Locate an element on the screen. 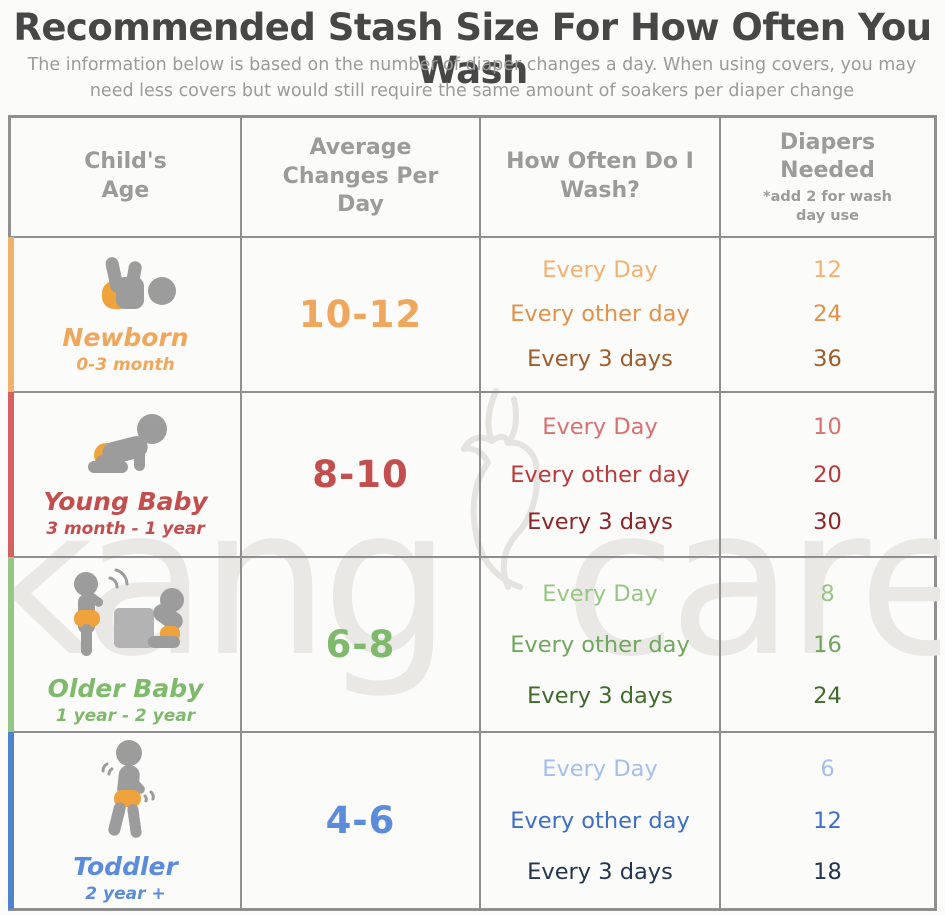  diapers-needed-cell: 10 20 30 is located at coordinates (827, 475).